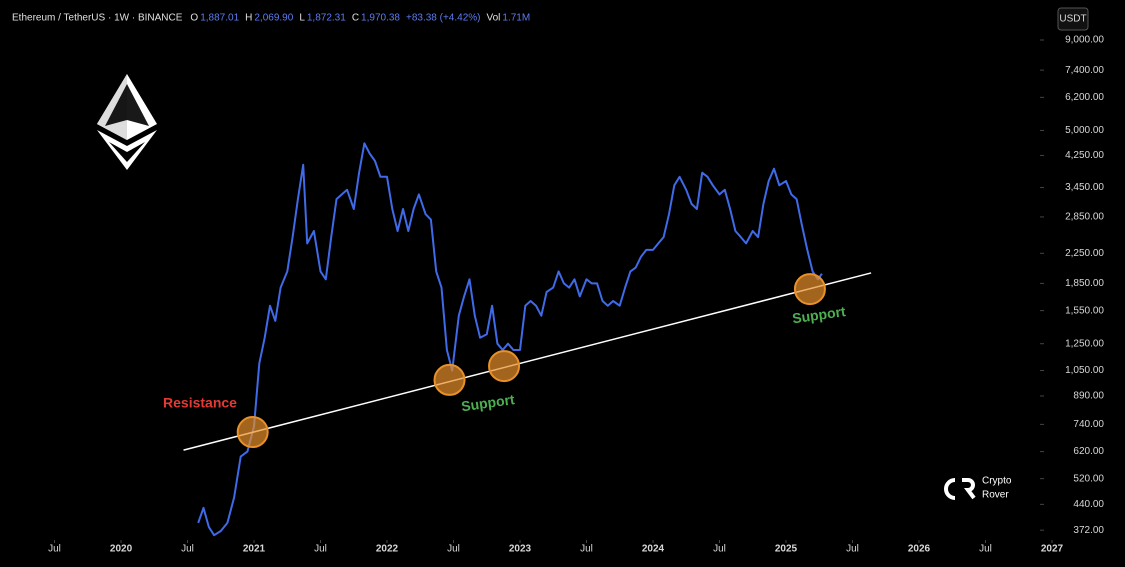 The height and width of the screenshot is (567, 1125). What do you see at coordinates (97, 18) in the screenshot?
I see `symbol-title: Ethereum / TetherUS · 1W · BINANCE` at bounding box center [97, 18].